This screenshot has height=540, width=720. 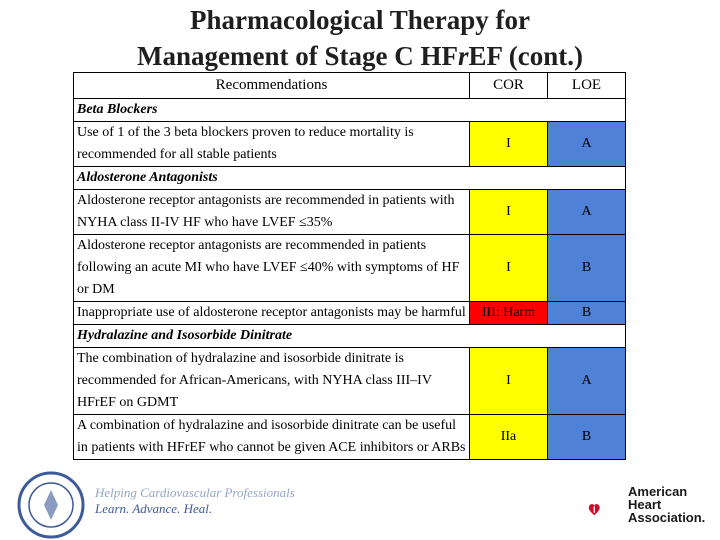 What do you see at coordinates (195, 492) in the screenshot?
I see `acc-tagline-line-1: Helping Cardiovascular Professionals` at bounding box center [195, 492].